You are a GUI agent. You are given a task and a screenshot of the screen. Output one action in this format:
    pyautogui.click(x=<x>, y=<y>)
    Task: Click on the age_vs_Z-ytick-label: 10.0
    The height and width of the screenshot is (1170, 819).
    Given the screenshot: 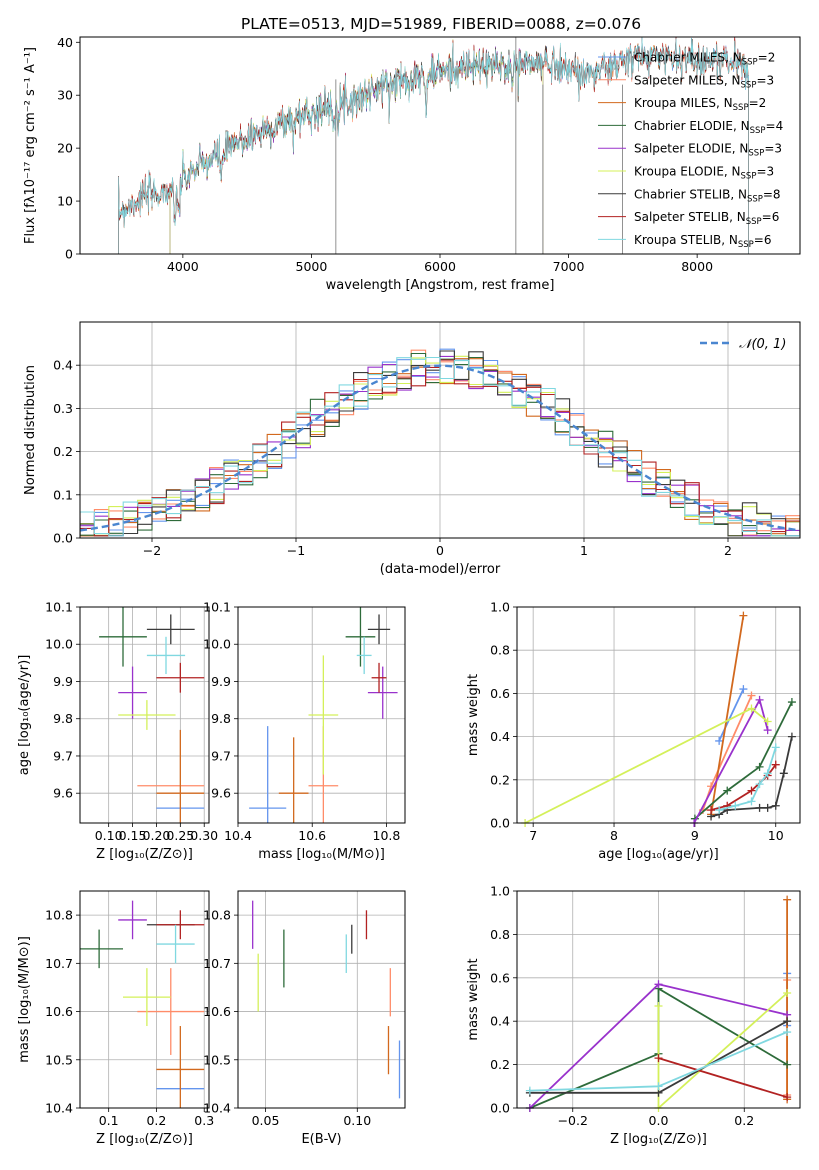 What is the action you would take?
    pyautogui.click(x=59, y=644)
    